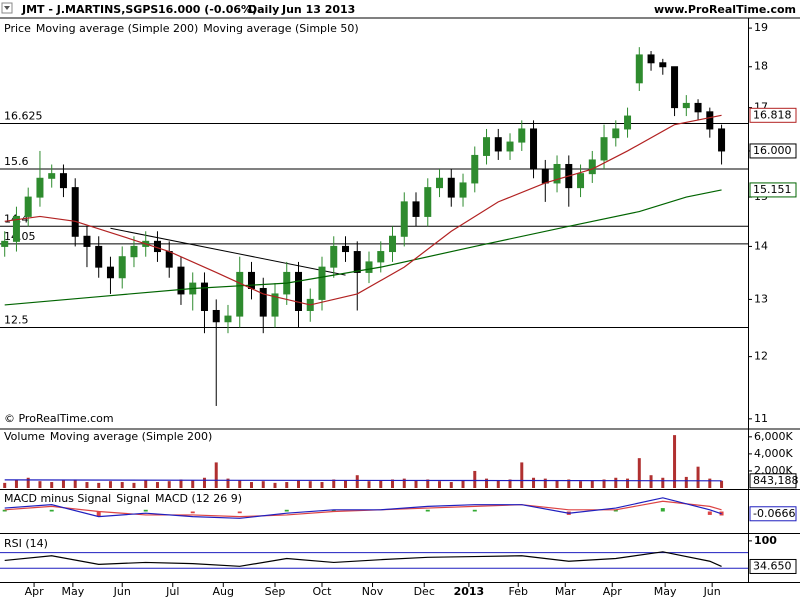 The width and height of the screenshot is (800, 600). What do you see at coordinates (725, 9) in the screenshot?
I see `source: www.ProRealTime.com` at bounding box center [725, 9].